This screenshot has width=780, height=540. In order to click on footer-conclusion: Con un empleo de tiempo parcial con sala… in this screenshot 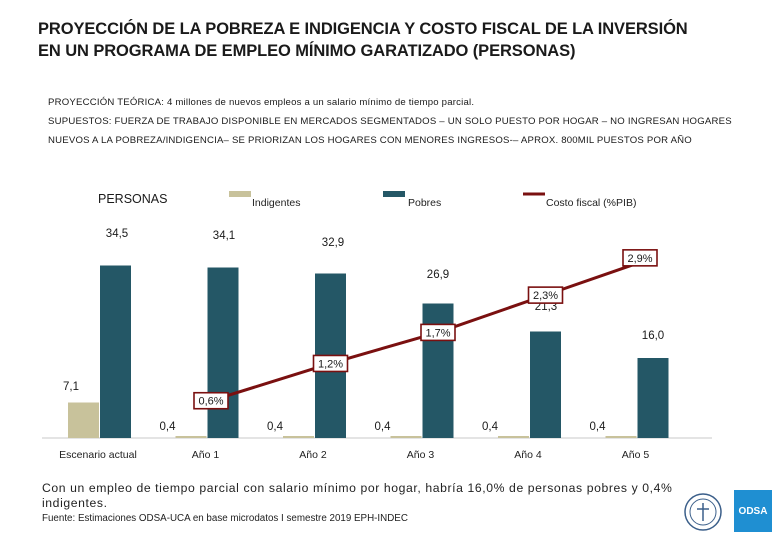, I will do `click(357, 495)`.